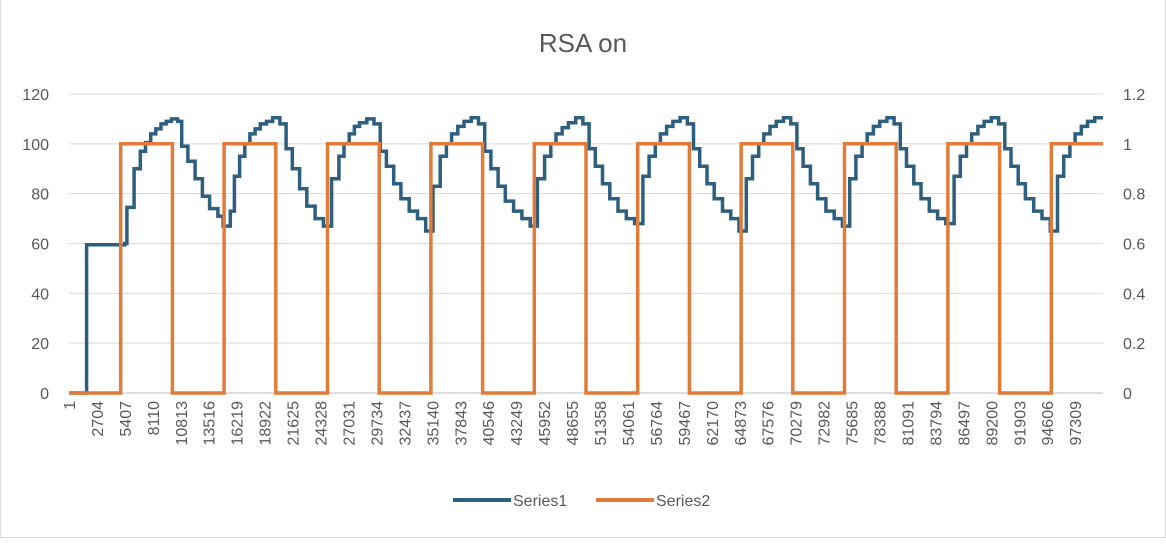 This screenshot has height=544, width=1166. I want to click on x-tick-label: 40546, so click(489, 423).